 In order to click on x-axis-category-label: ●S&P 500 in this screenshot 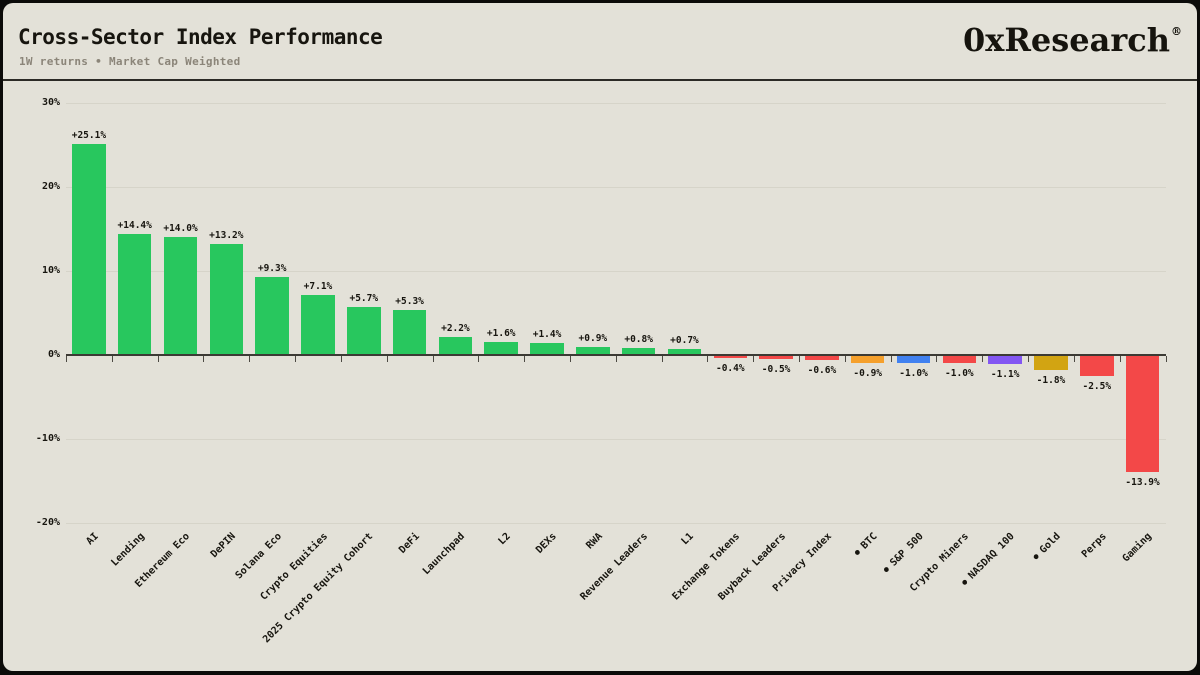, I will do `click(903, 553)`.